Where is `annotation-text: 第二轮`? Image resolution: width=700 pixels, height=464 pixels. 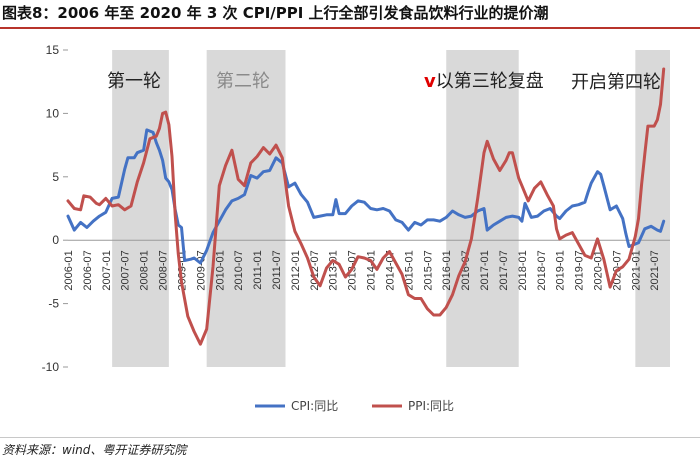 annotation-text: 第二轮 is located at coordinates (243, 81).